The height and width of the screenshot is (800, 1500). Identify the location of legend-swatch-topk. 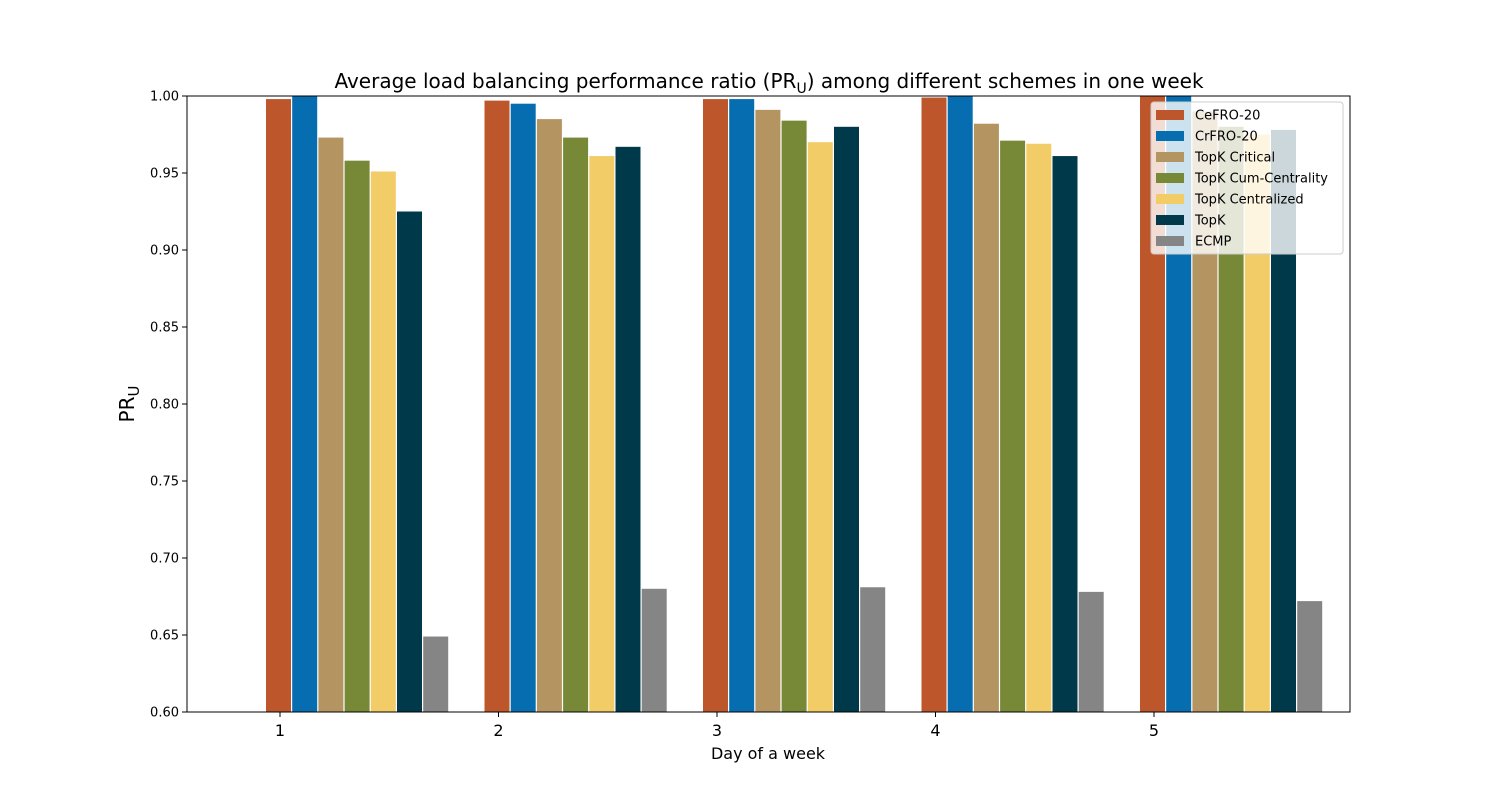
(1170, 220).